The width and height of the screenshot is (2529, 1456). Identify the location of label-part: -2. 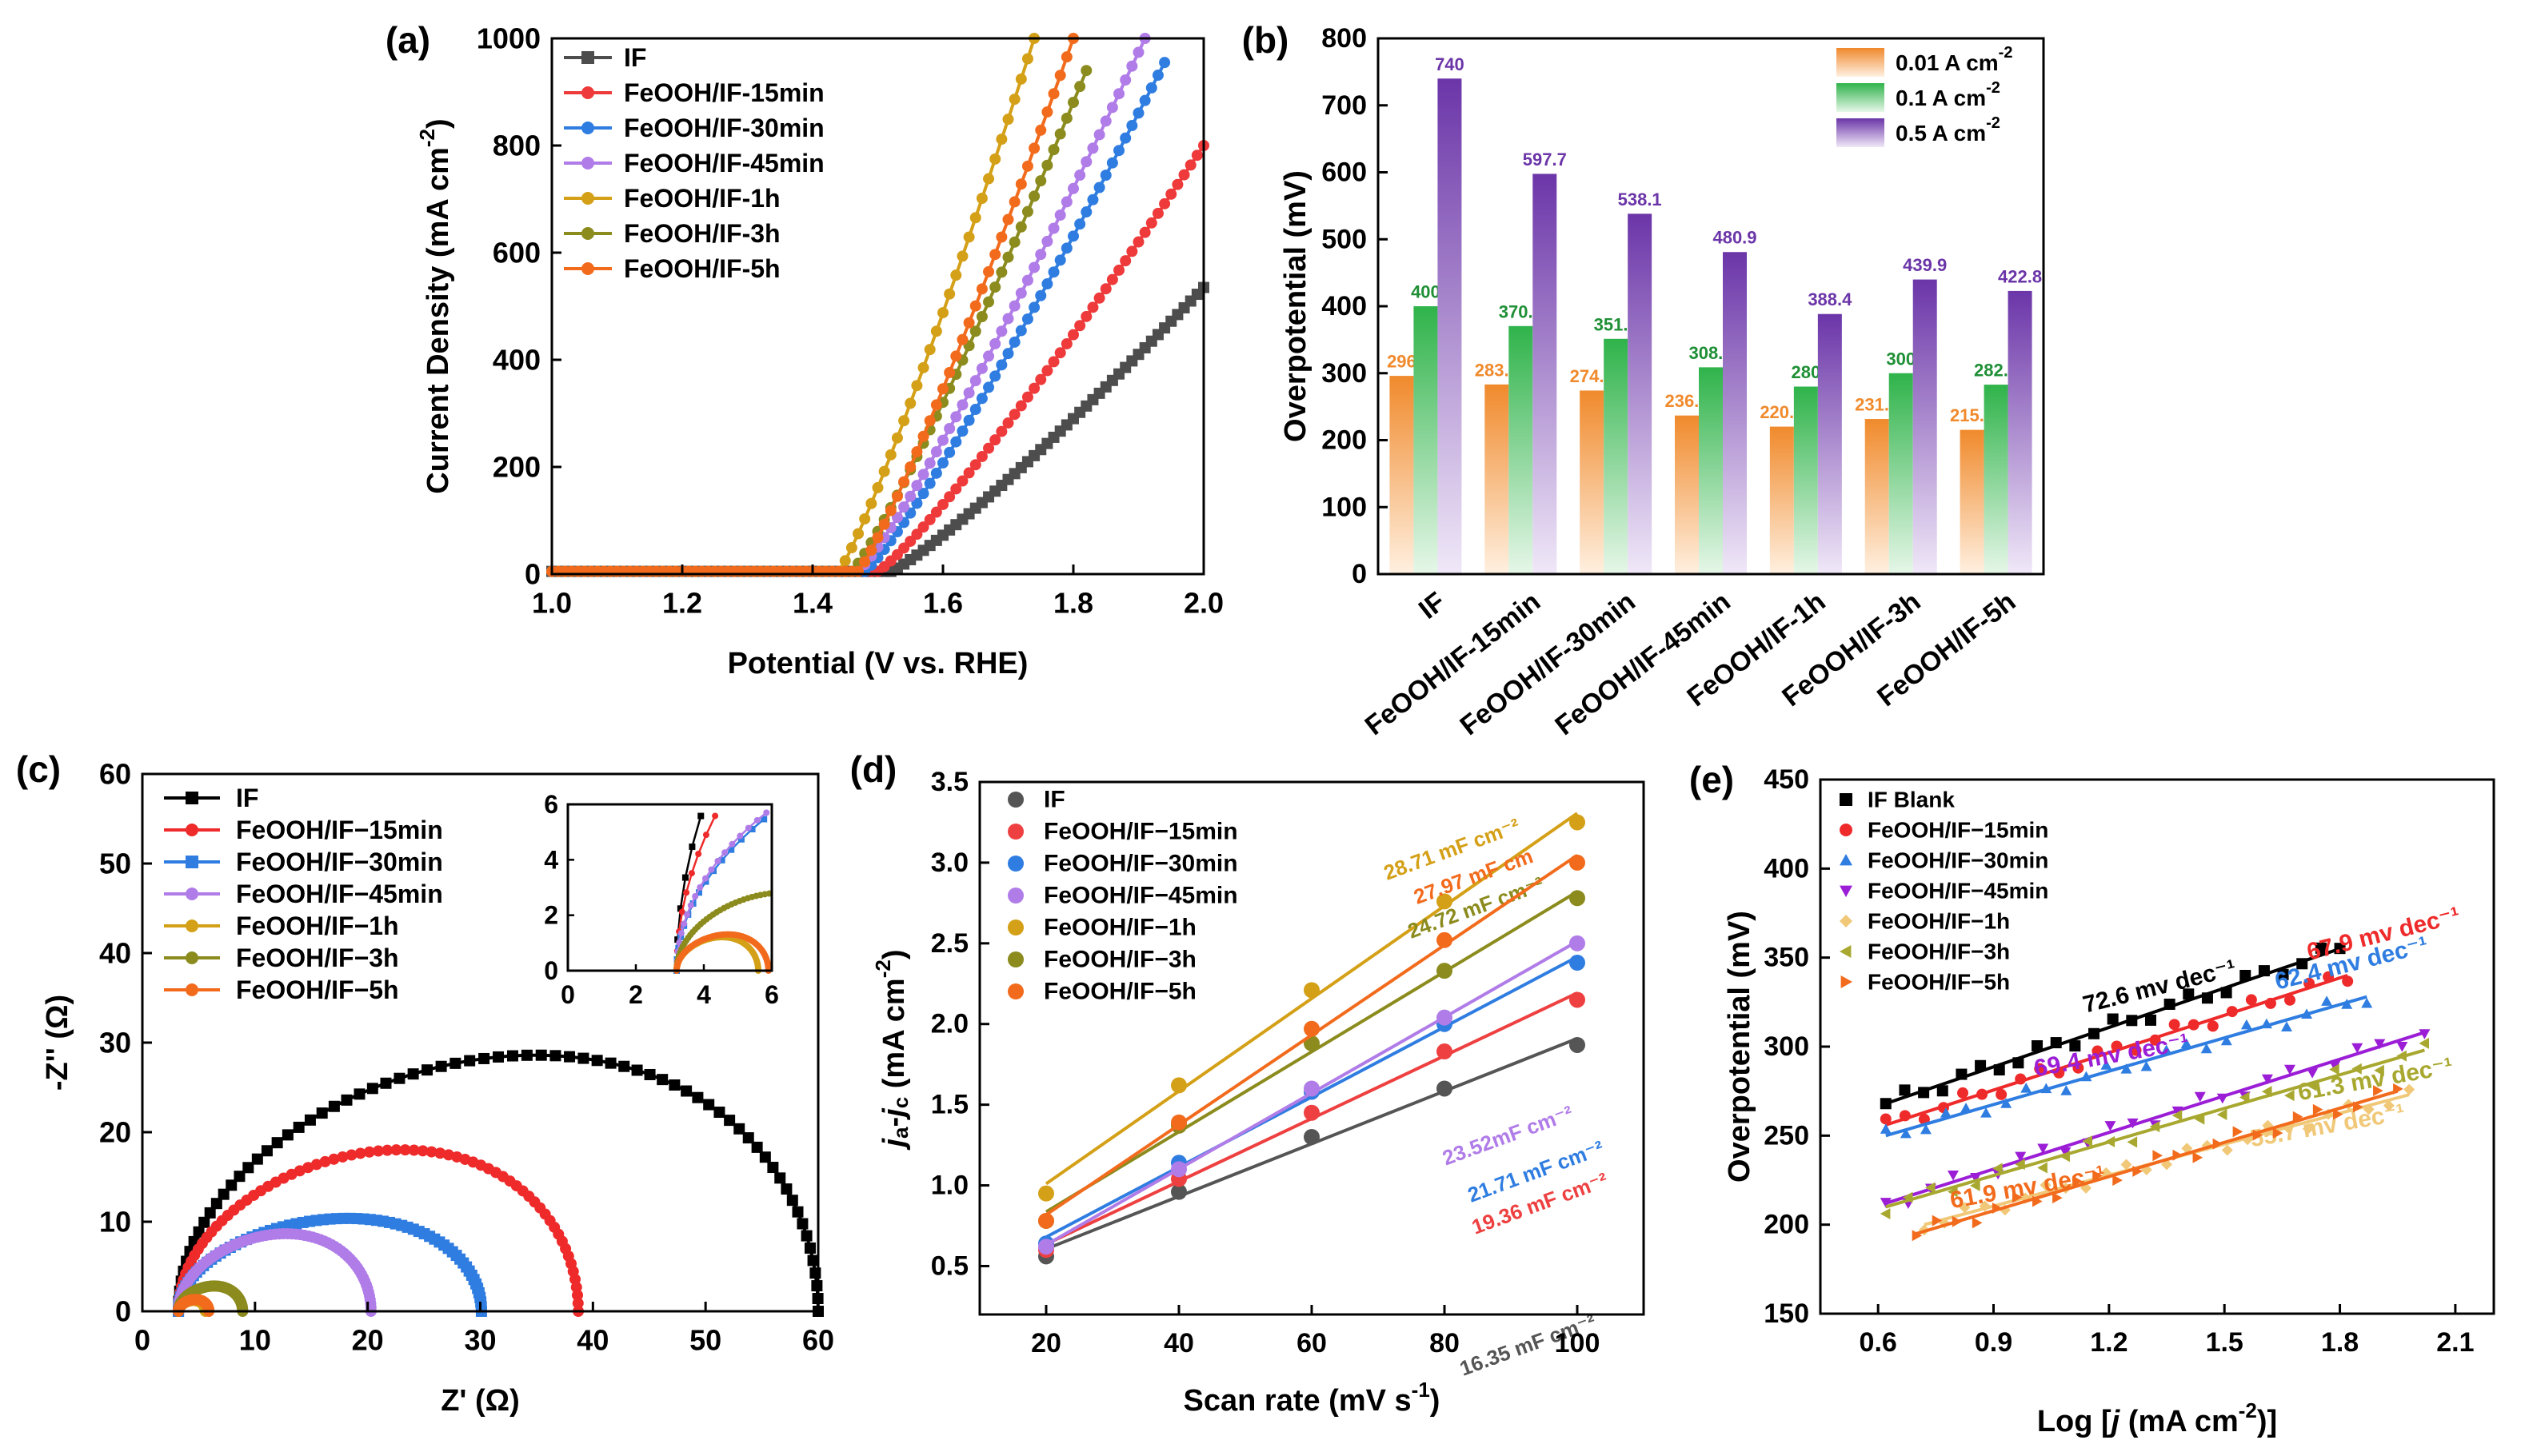
(2248, 1410).